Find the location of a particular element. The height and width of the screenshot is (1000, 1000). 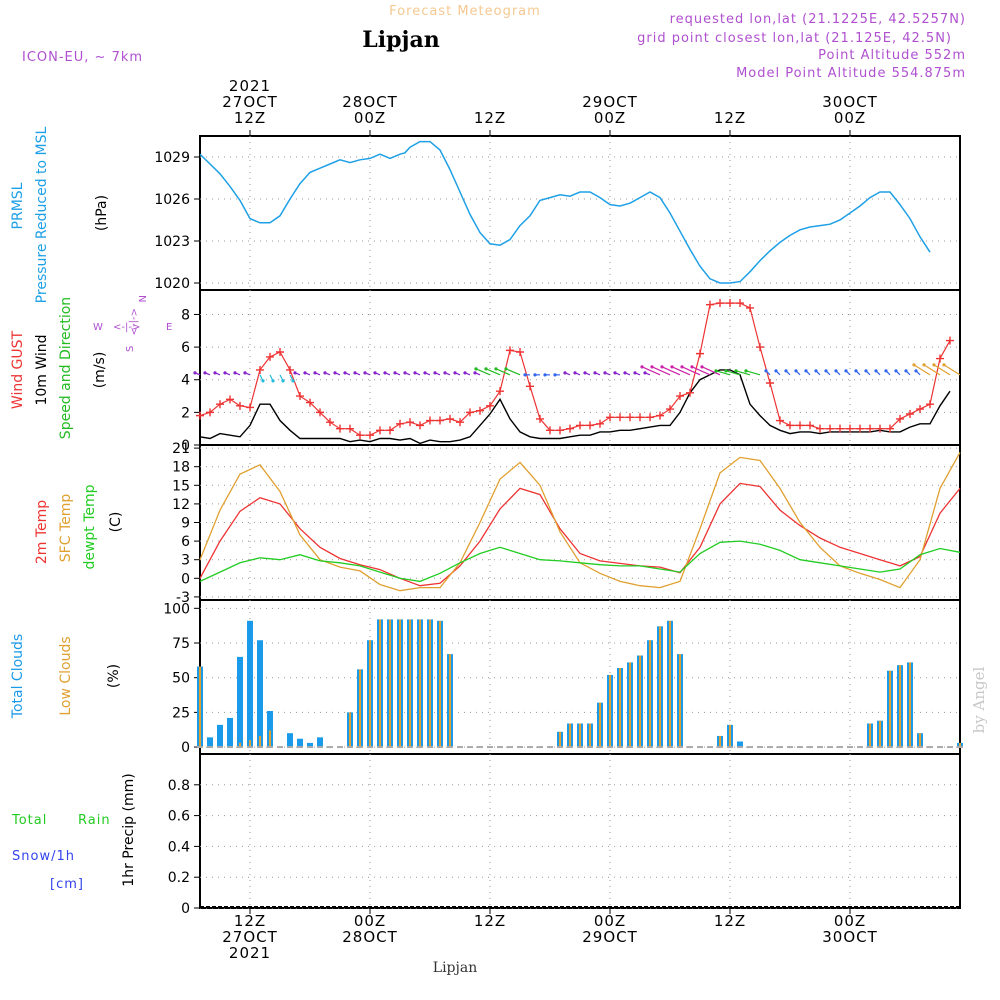

temperature-ytick-label: 9 is located at coordinates (185, 524).